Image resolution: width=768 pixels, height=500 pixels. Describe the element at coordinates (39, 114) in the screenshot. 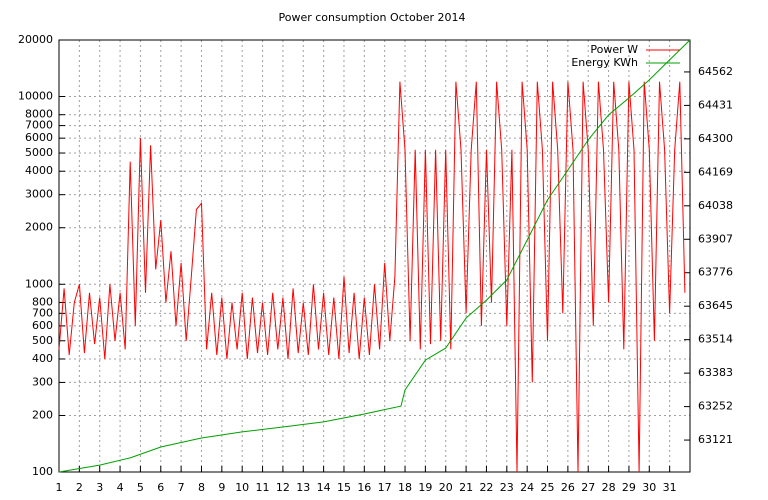

I see `y-tick-label: 8000` at that location.